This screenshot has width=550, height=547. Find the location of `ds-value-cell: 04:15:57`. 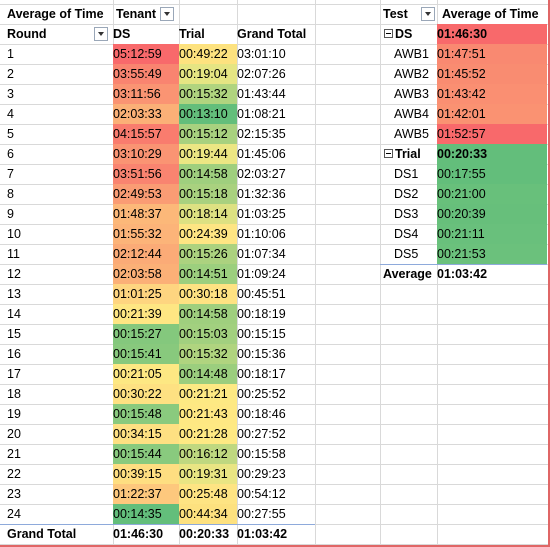

ds-value-cell: 04:15:57 is located at coordinates (146, 134).